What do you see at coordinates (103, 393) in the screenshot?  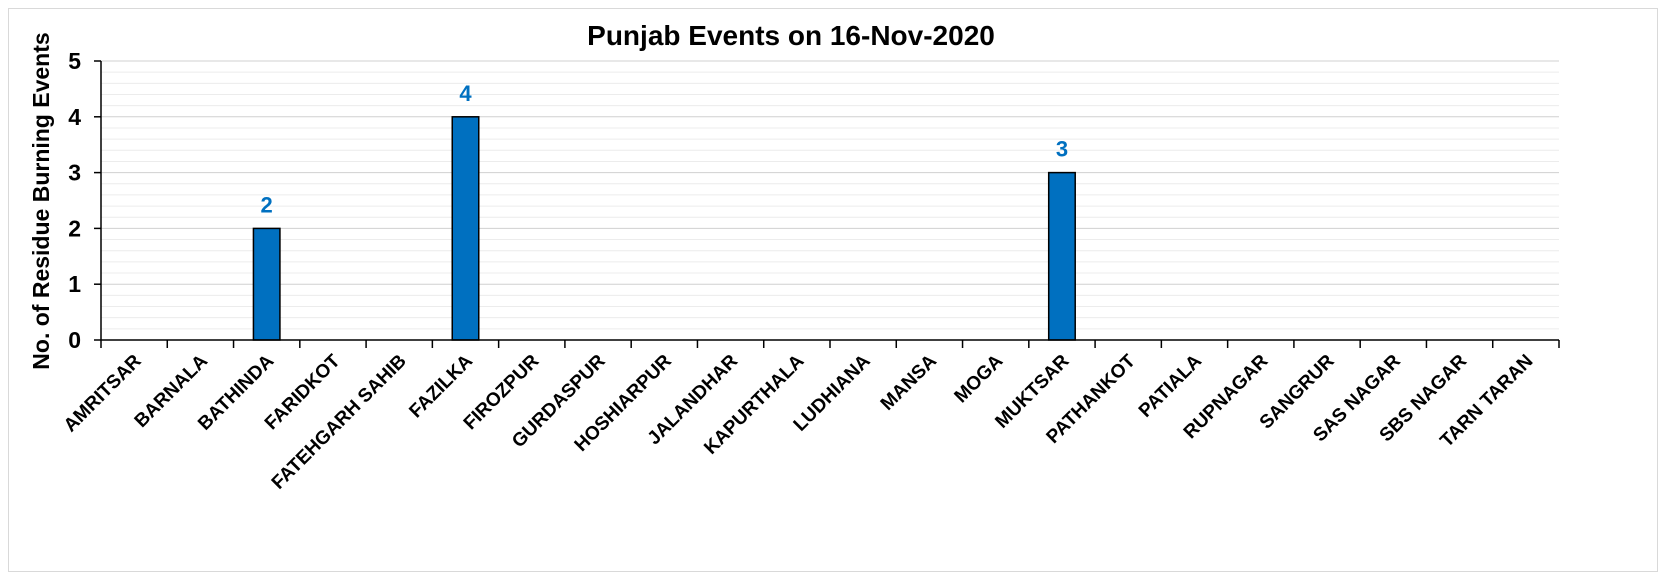 I see `x-tick-label: AMRITSAR` at bounding box center [103, 393].